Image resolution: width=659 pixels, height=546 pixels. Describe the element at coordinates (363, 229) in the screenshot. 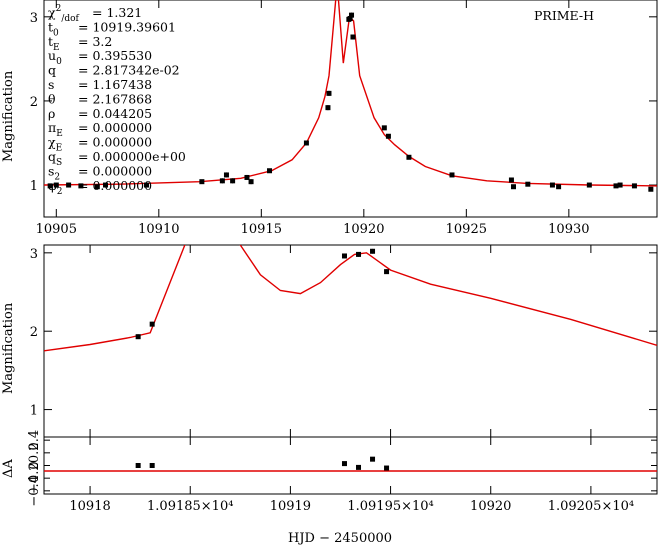

I see `x-tick-label: 10920` at that location.